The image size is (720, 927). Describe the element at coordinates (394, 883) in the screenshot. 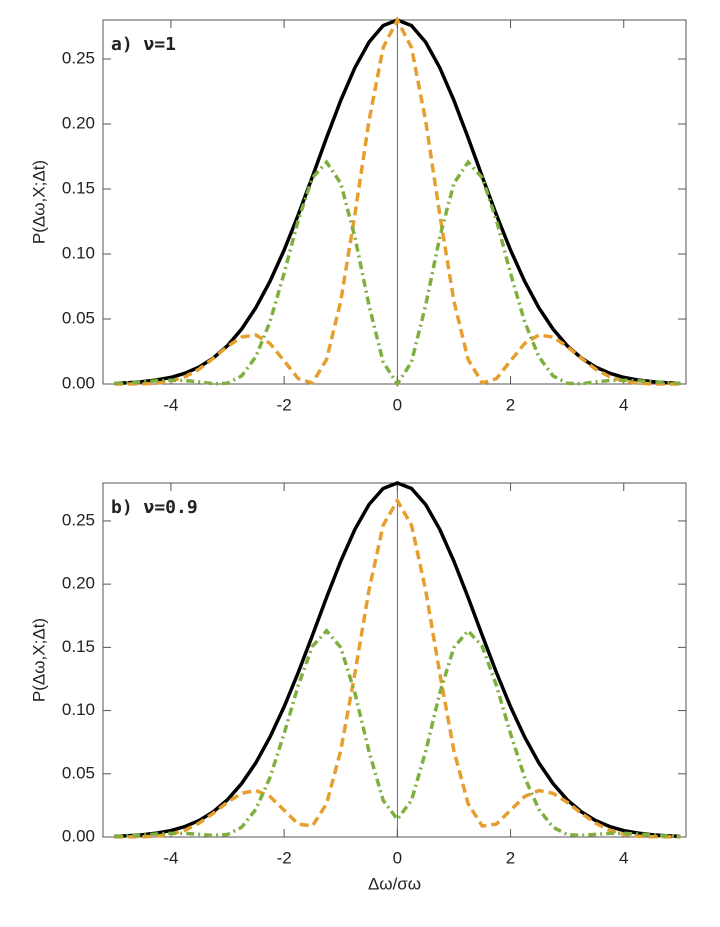

I see `x-axis-label: Δω/σω` at that location.